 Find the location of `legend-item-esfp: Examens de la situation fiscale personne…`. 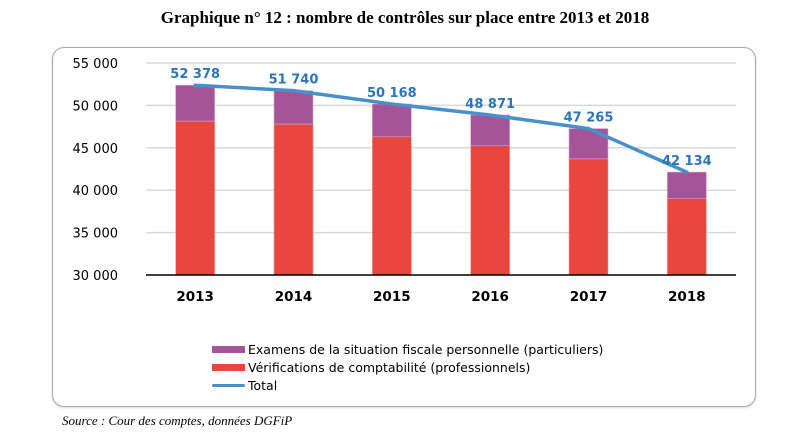

legend-item-esfp: Examens de la situation fiscale personne… is located at coordinates (407, 349).